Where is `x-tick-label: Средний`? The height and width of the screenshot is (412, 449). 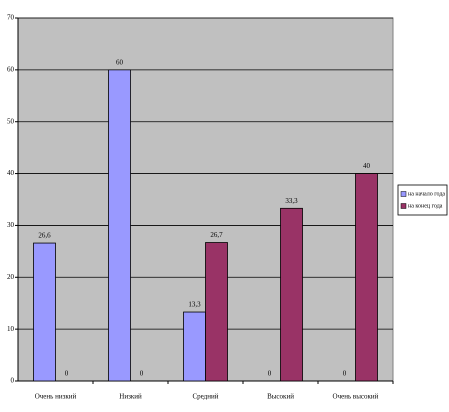 x-tick-label: Средний is located at coordinates (206, 397).